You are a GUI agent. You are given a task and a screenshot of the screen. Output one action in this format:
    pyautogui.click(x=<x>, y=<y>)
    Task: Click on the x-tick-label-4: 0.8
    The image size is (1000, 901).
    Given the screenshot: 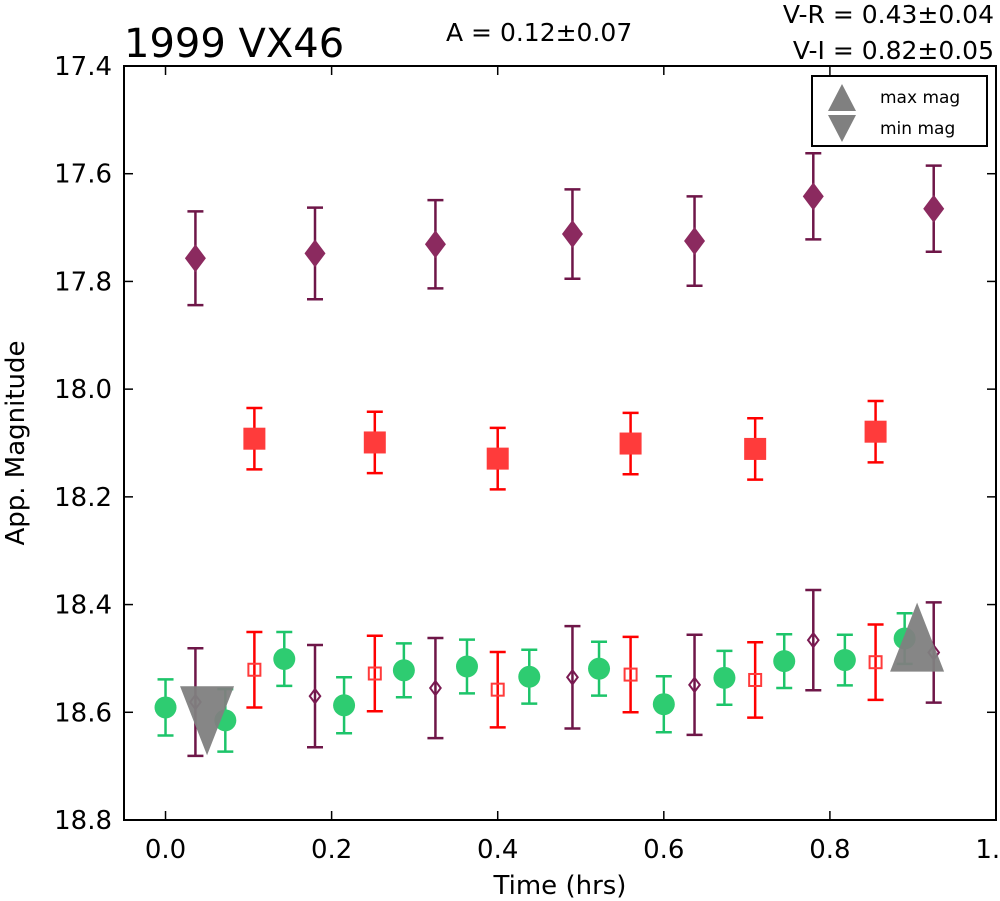 What is the action you would take?
    pyautogui.click(x=829, y=850)
    